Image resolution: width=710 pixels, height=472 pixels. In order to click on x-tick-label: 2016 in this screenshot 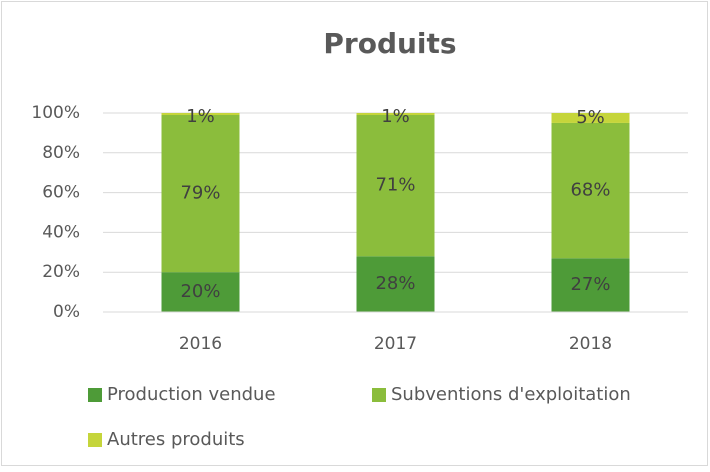, I will do `click(200, 344)`.